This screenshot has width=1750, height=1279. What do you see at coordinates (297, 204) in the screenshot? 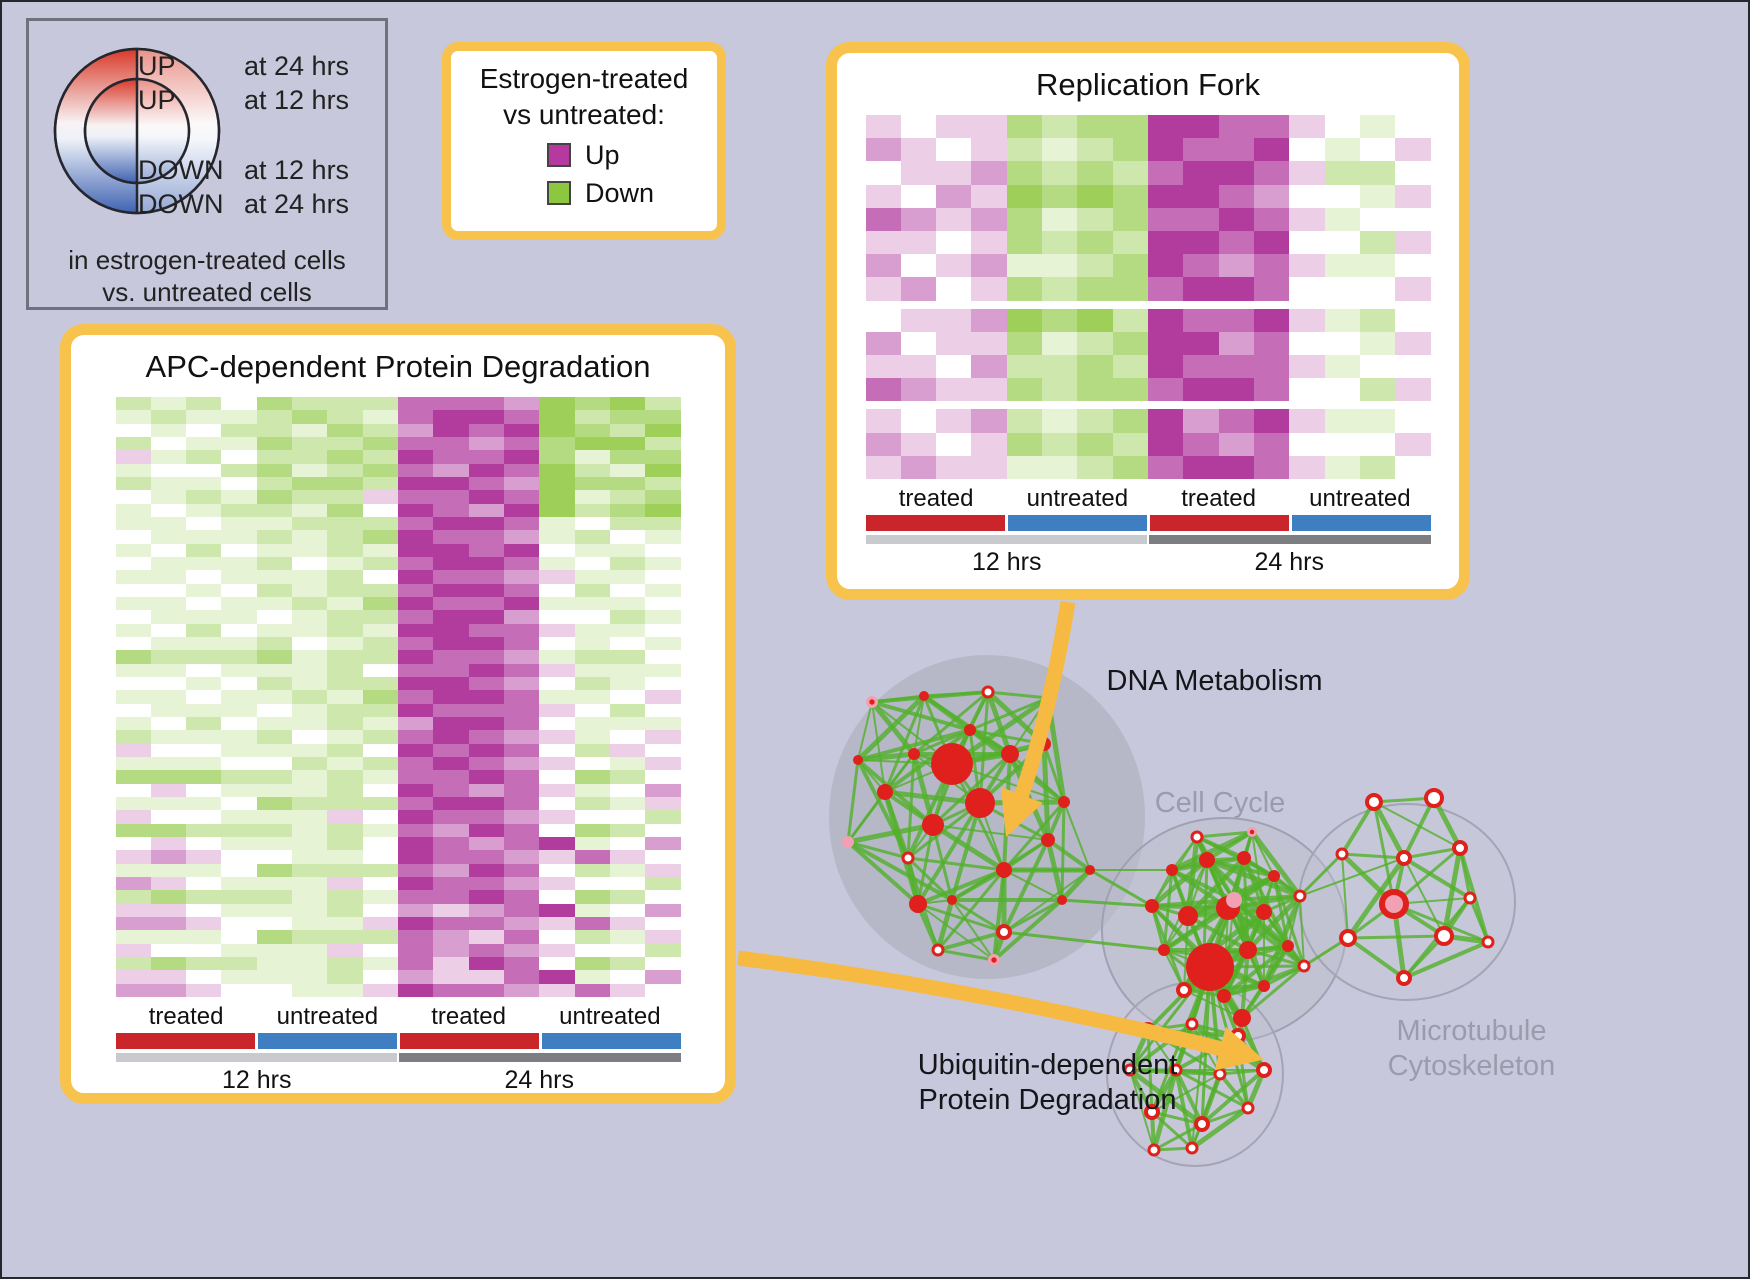
I see `ring-time: at 24 hrs` at bounding box center [297, 204].